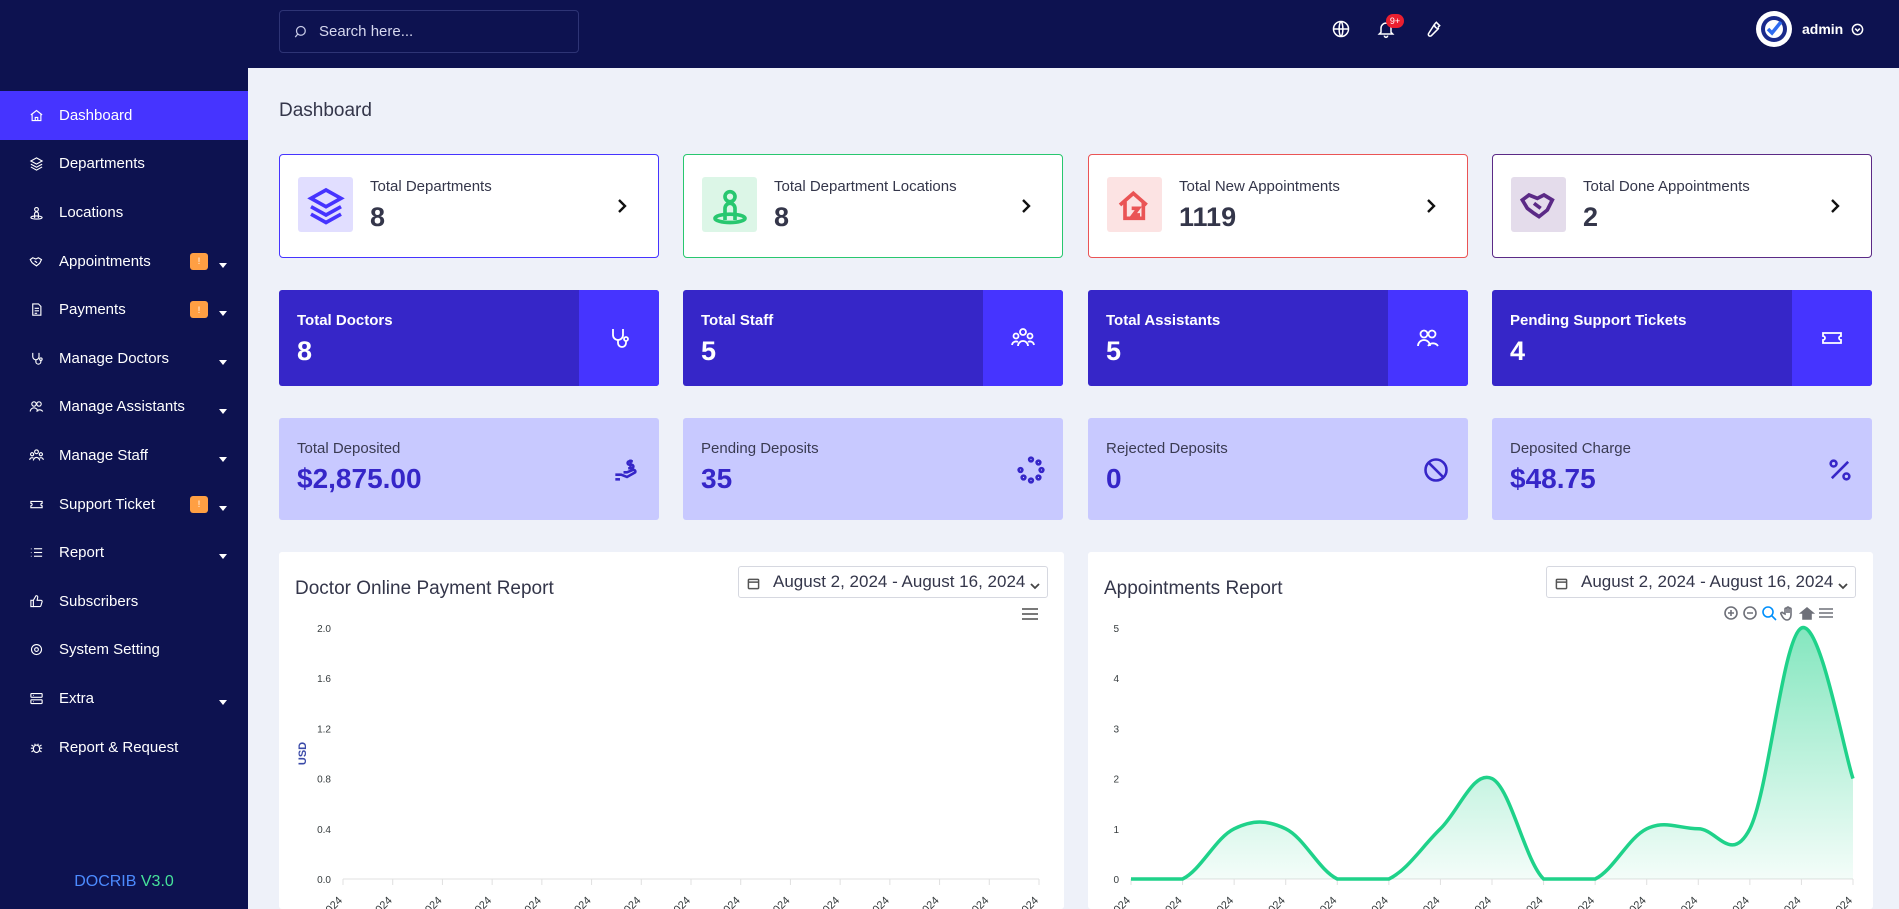 Image resolution: width=1899 pixels, height=909 pixels. I want to click on users-icon-wrap, so click(36, 407).